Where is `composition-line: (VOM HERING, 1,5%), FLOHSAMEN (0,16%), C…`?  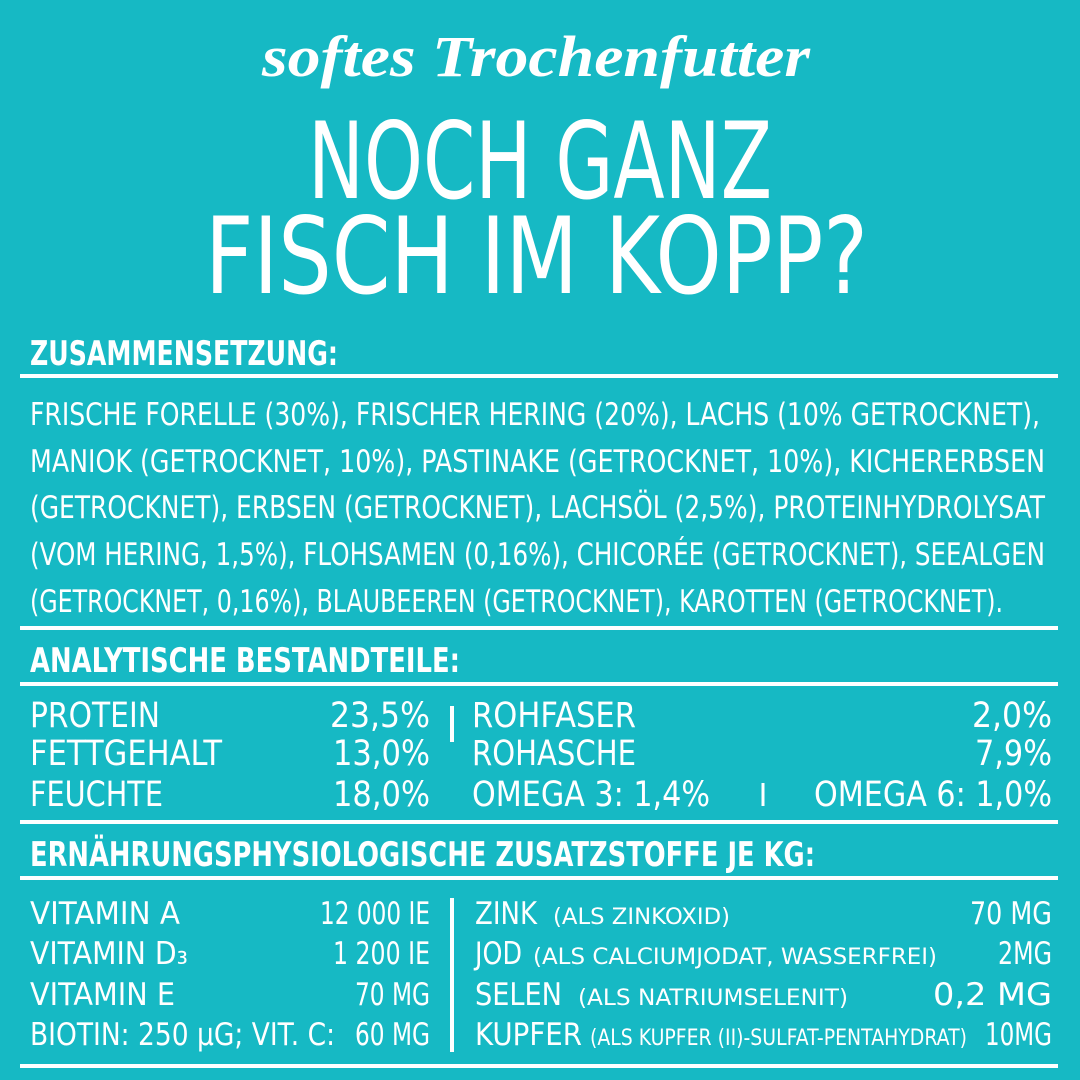 composition-line: (VOM HERING, 1,5%), FLOHSAMEN (0,16%), C… is located at coordinates (537, 555).